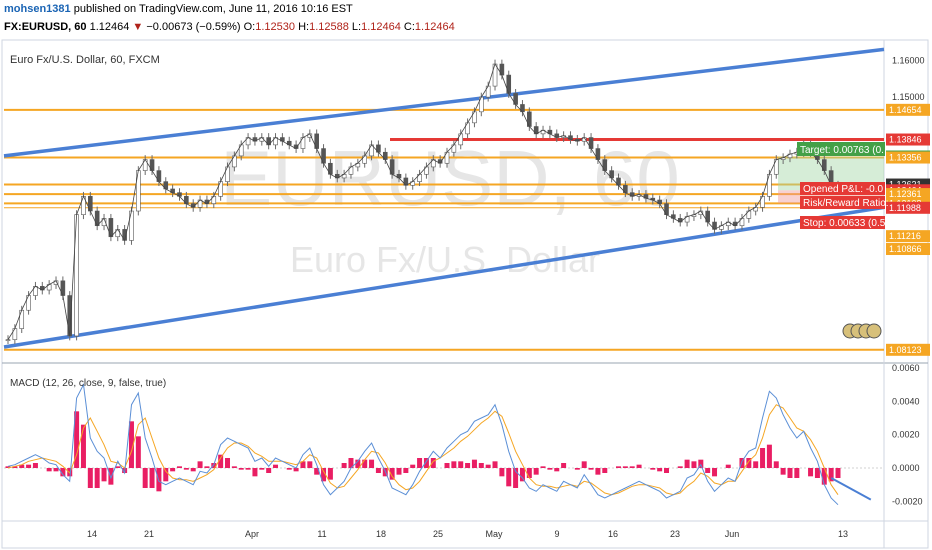 This screenshot has height=550, width=932. What do you see at coordinates (252, 534) in the screenshot?
I see `time-tick-label: Apr` at bounding box center [252, 534].